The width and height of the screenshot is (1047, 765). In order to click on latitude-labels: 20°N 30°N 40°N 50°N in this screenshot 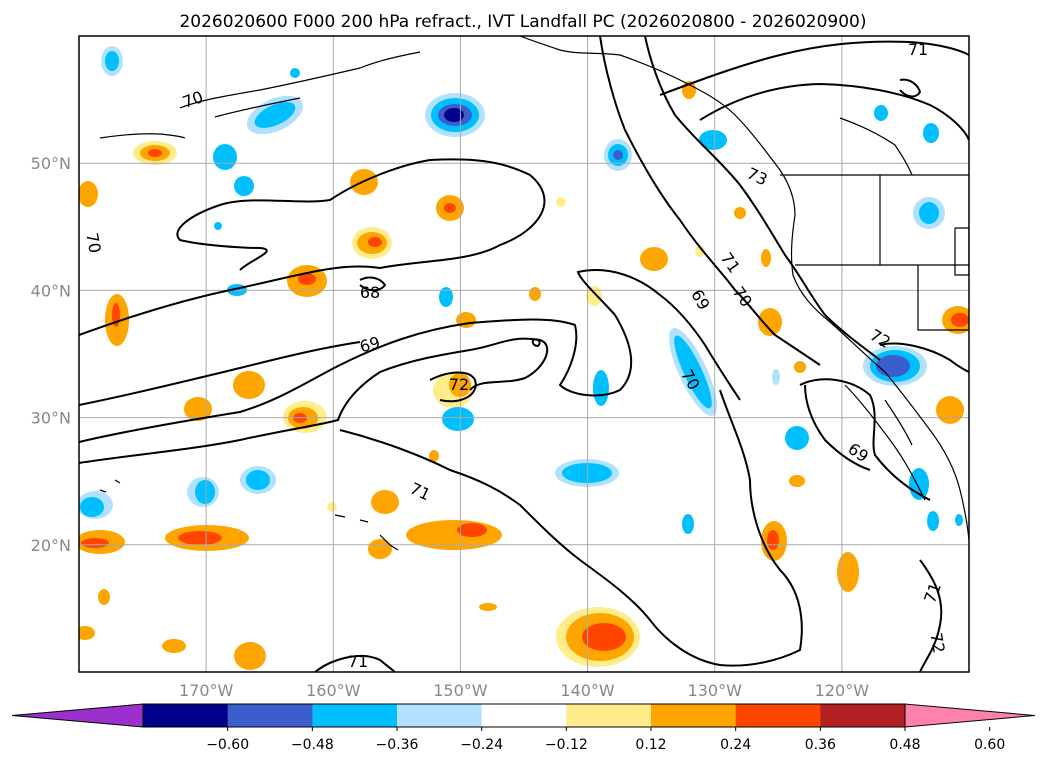, I will do `click(51, 354)`.